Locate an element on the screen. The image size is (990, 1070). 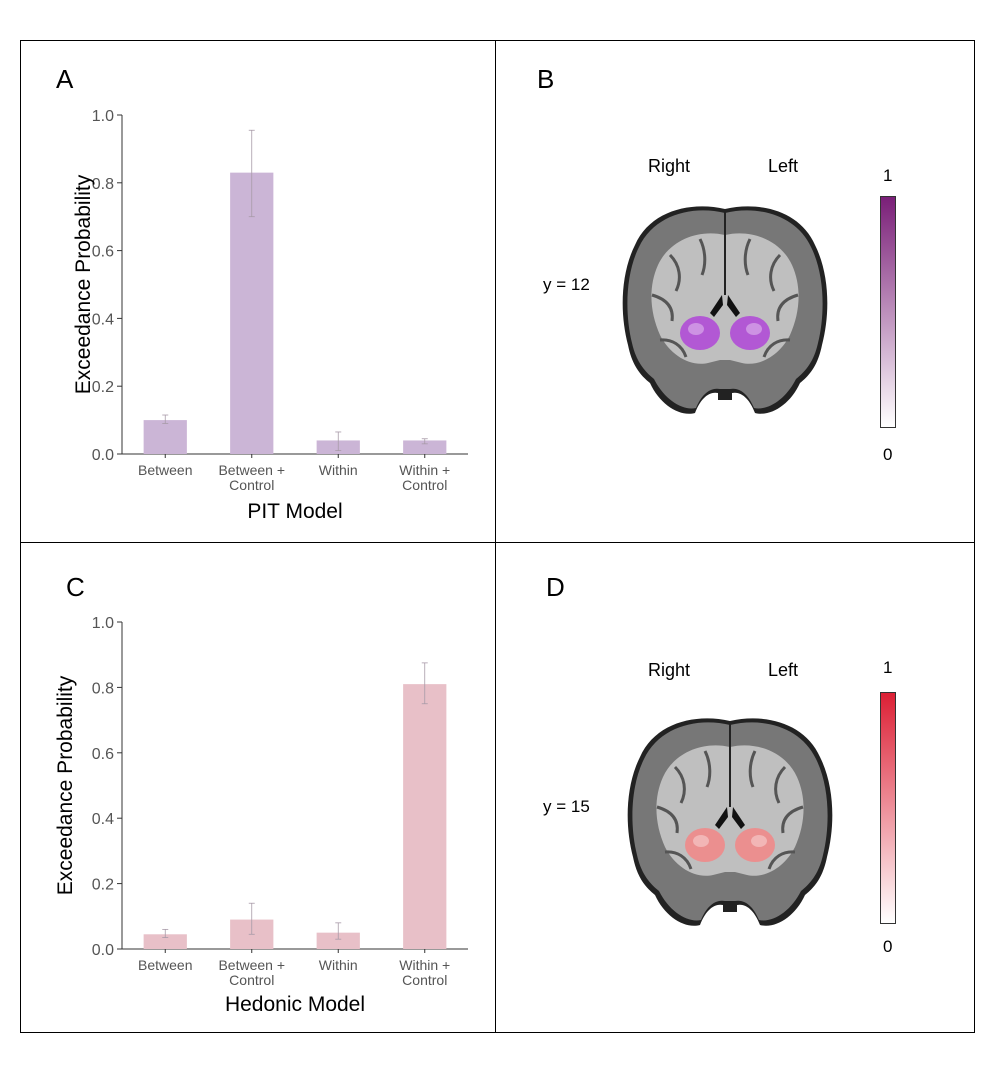
slice-label-b: y = 12 is located at coordinates (566, 284).